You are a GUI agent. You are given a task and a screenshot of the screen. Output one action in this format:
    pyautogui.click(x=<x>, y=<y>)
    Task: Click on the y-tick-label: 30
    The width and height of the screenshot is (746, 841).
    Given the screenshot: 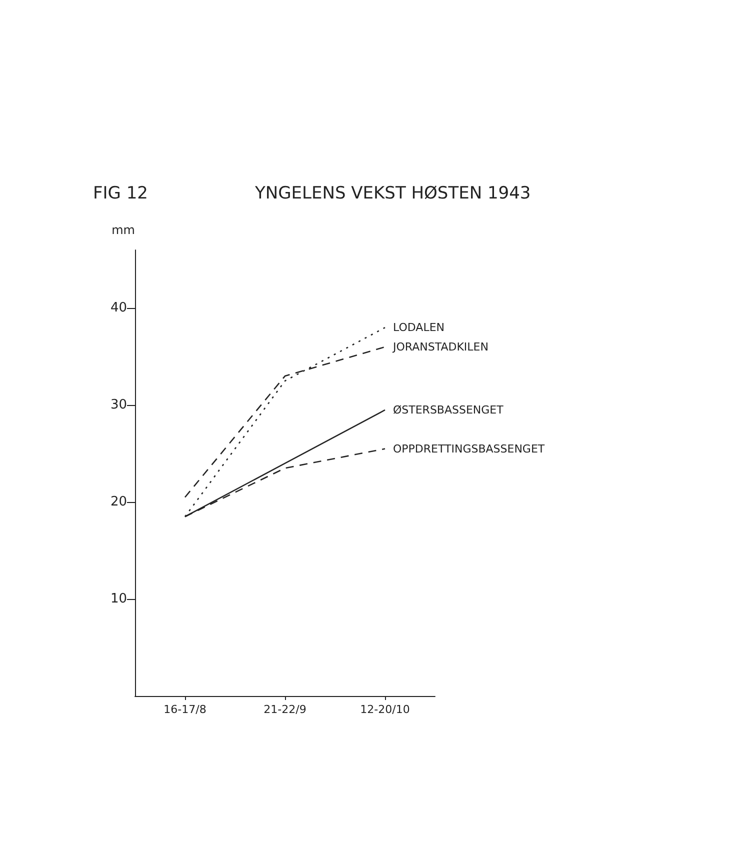 What is the action you would take?
    pyautogui.click(x=118, y=405)
    